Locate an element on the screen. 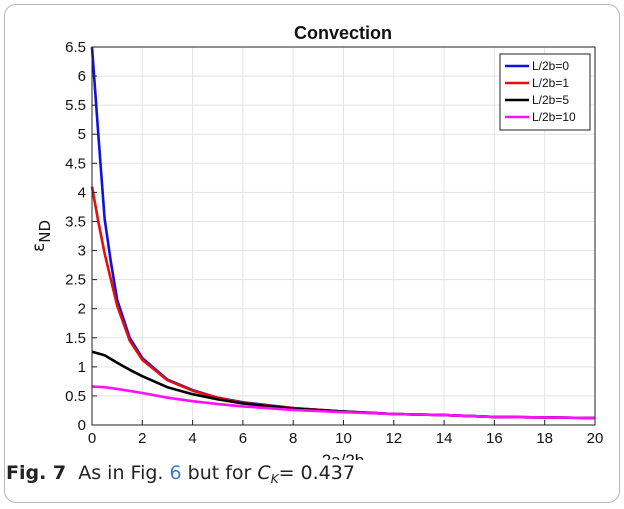 The image size is (624, 509). x-tick-label: 16 is located at coordinates (494, 438).